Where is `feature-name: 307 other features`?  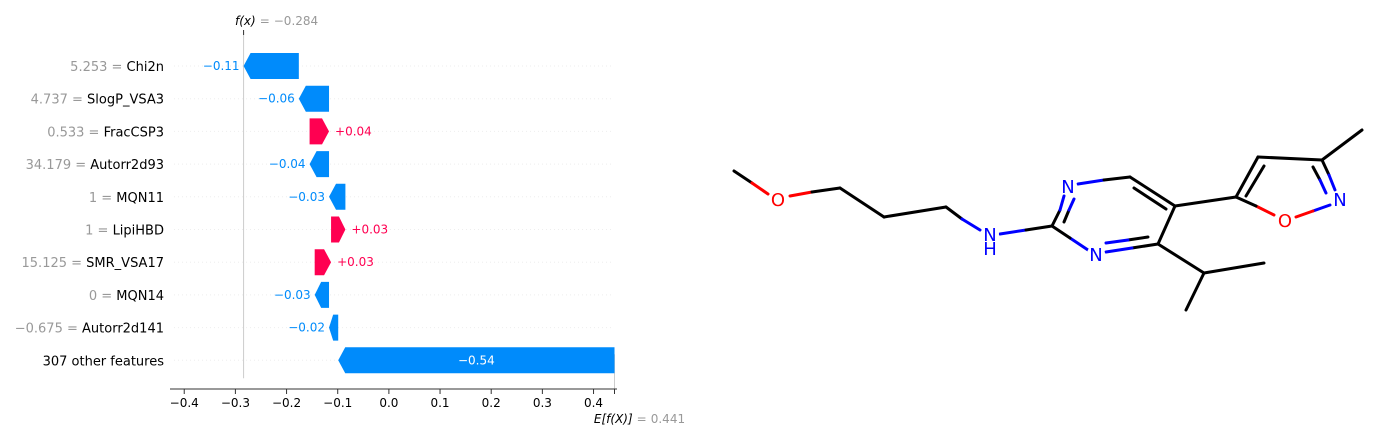 feature-name: 307 other features is located at coordinates (104, 361).